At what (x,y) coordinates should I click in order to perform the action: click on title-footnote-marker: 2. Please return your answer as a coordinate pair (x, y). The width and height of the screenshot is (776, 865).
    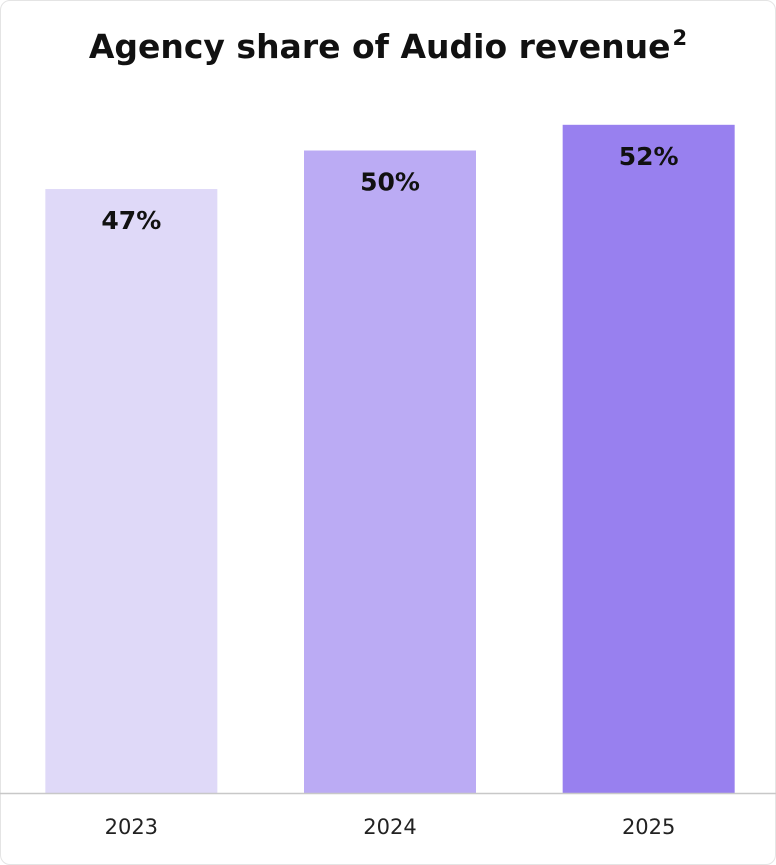
    Looking at the image, I should click on (680, 38).